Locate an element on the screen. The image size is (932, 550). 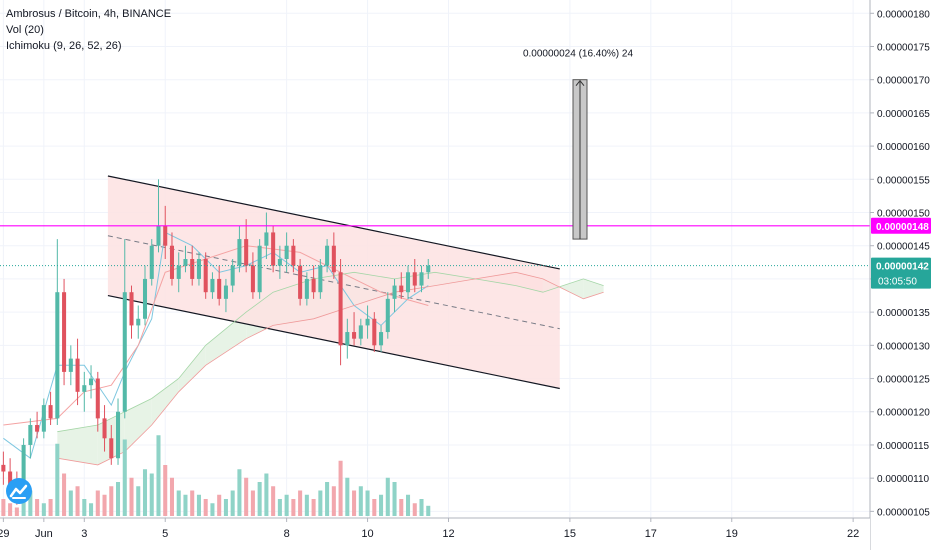
price-tag-label: 0.00000148 is located at coordinates (902, 227).